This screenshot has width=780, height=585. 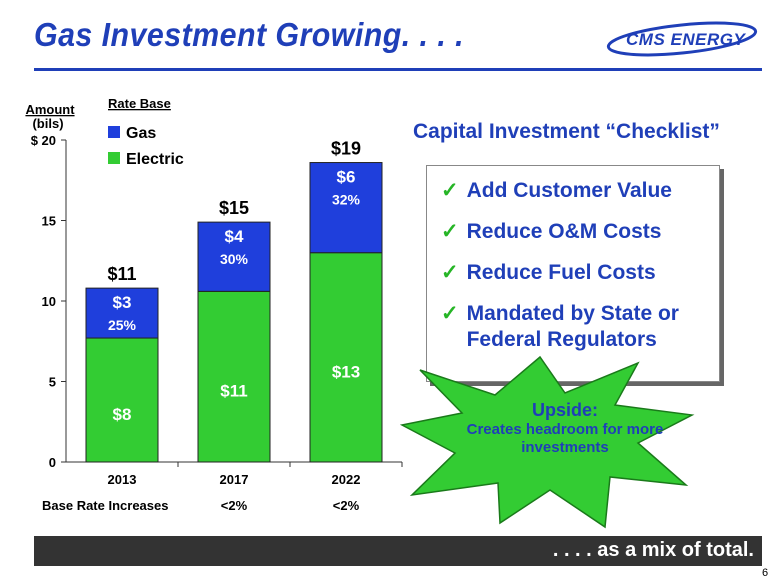 What do you see at coordinates (686, 39) in the screenshot?
I see `logo-text: CMS ENERGY` at bounding box center [686, 39].